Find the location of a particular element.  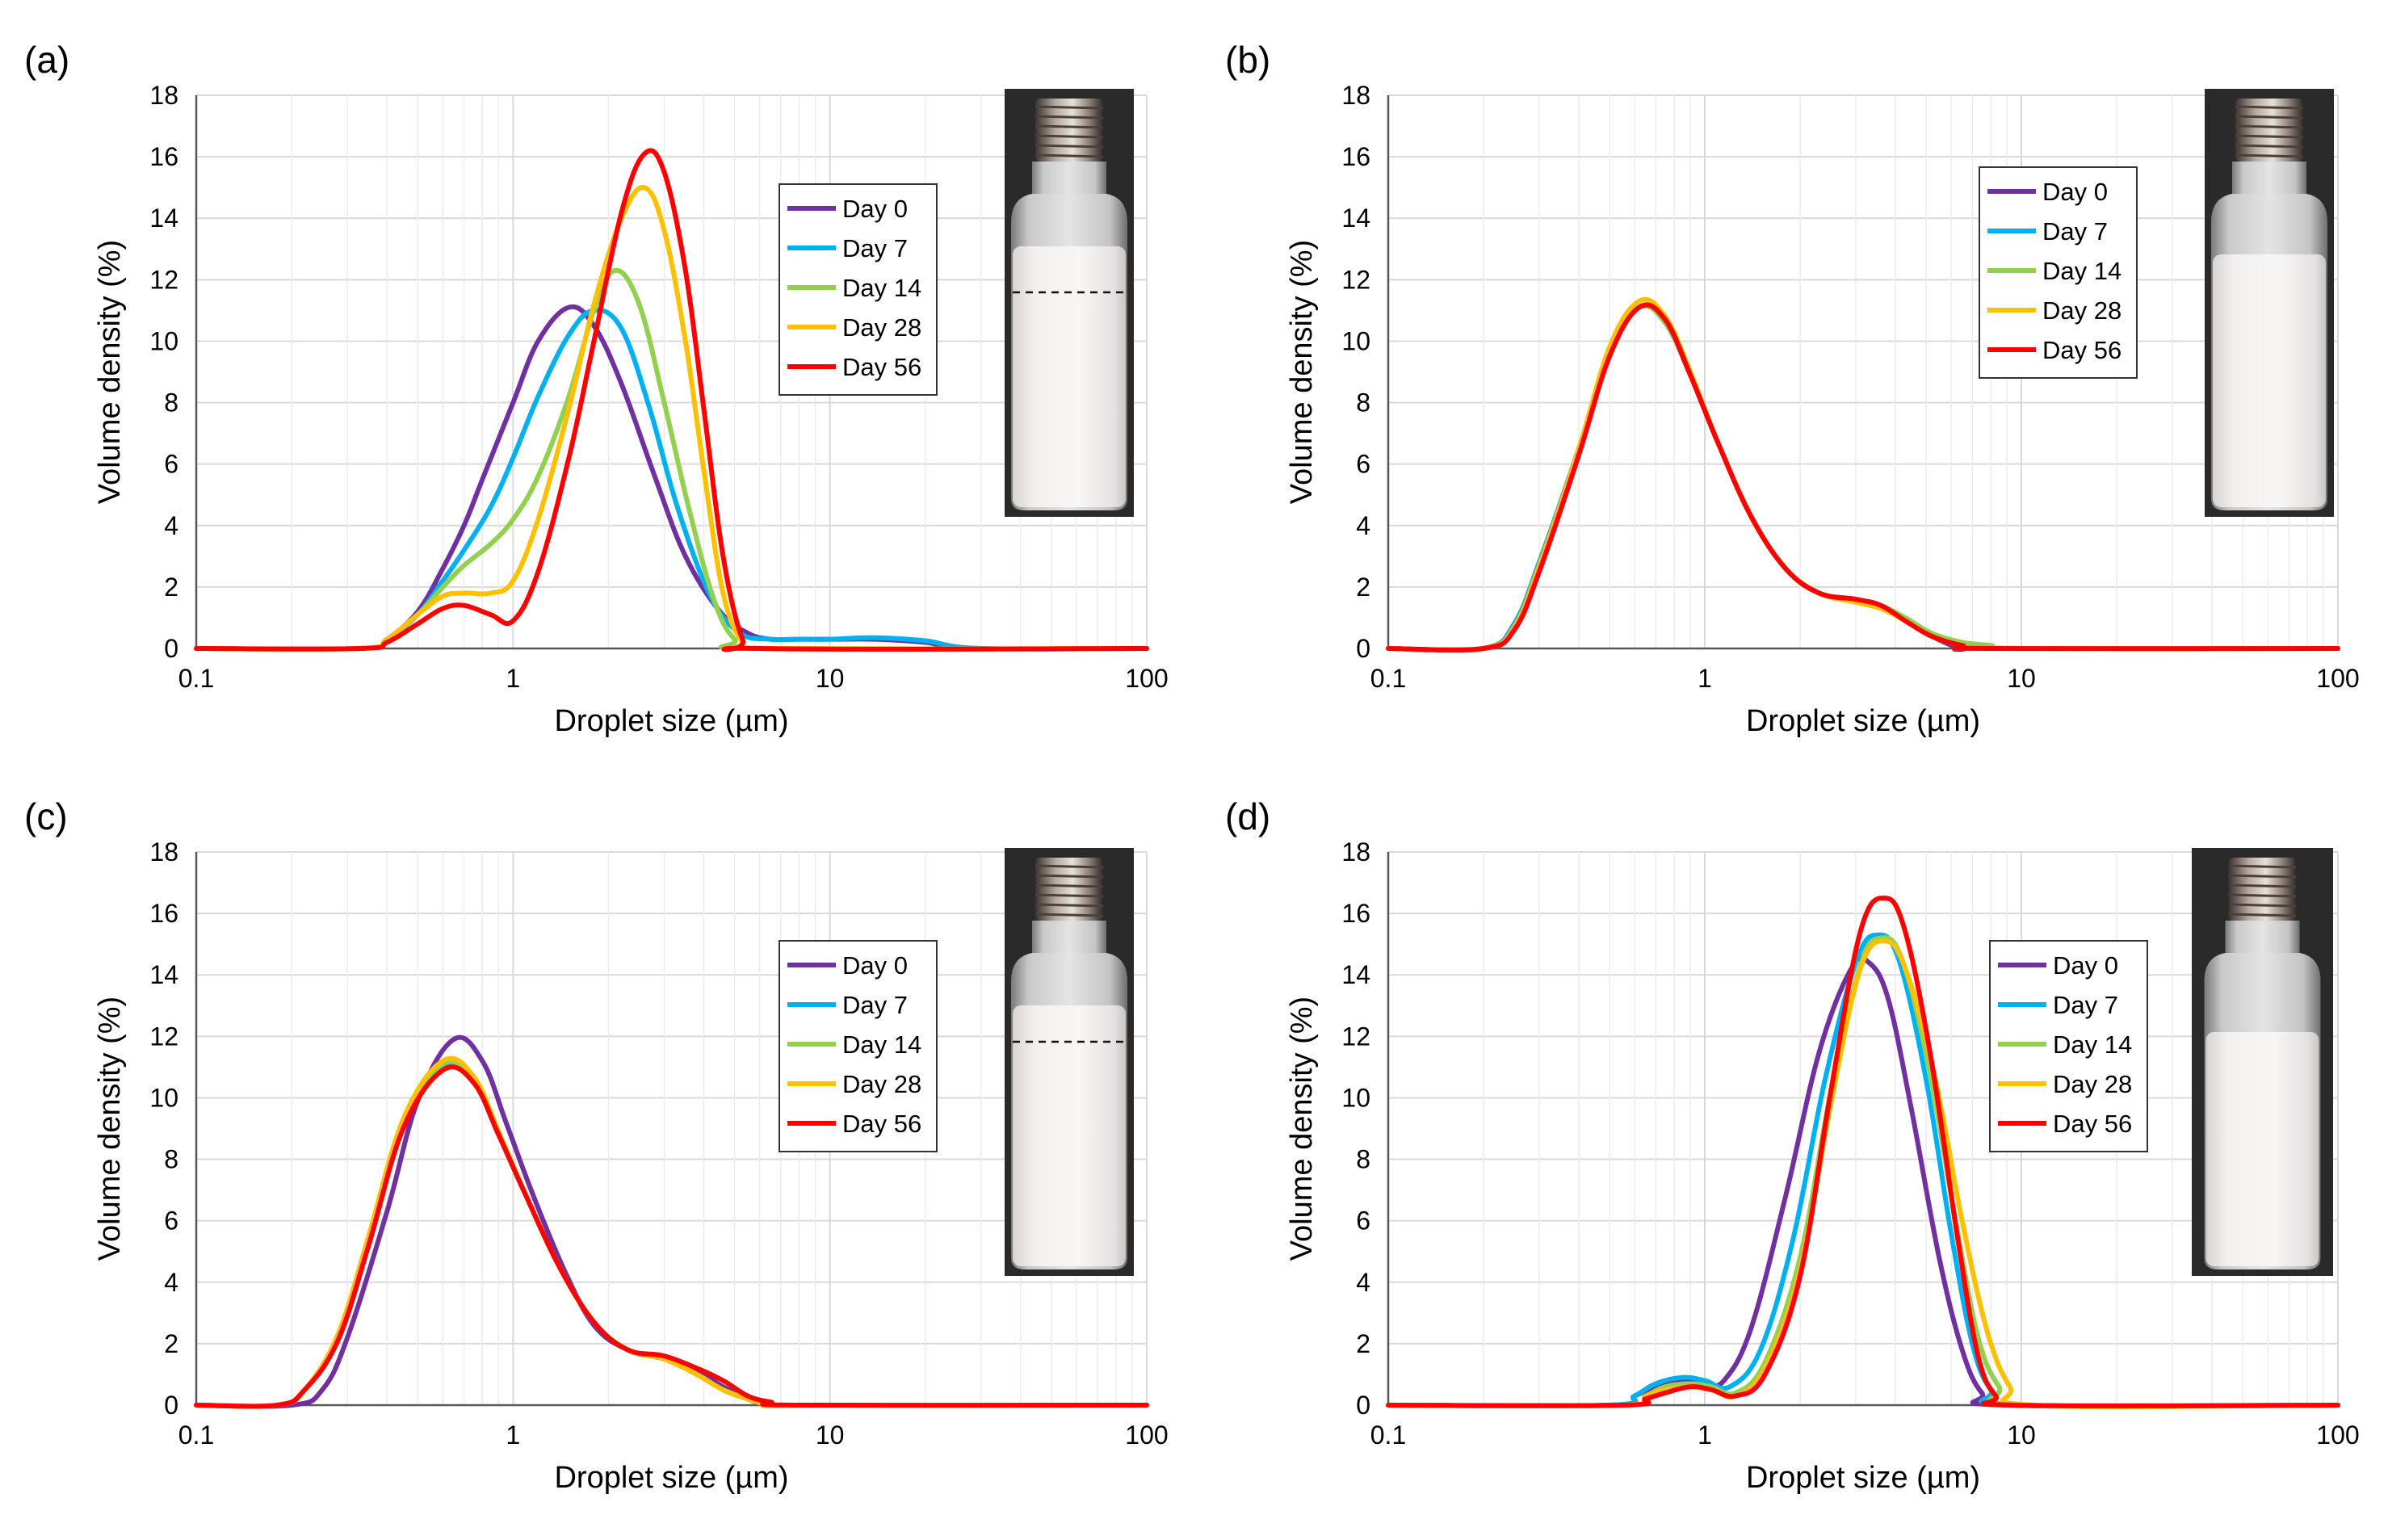

panel-label: (b) is located at coordinates (1247, 60).